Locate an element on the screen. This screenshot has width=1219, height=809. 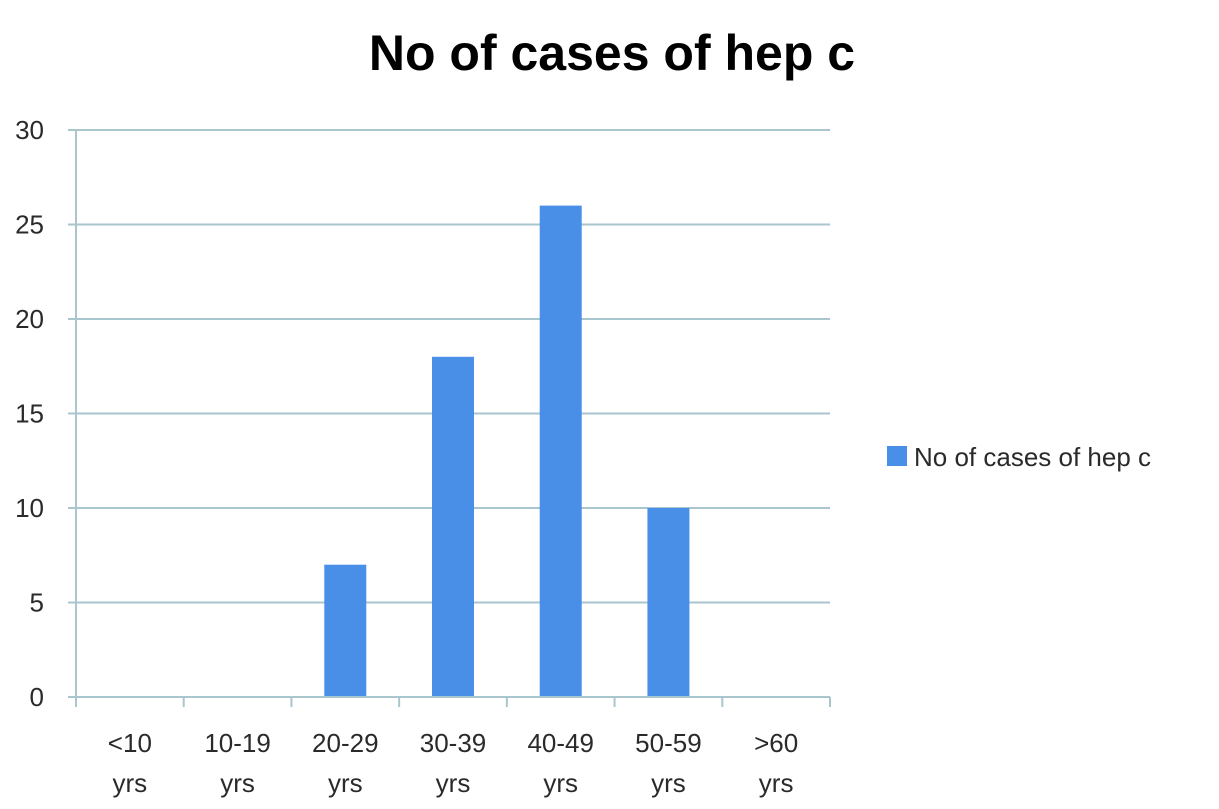
y-tick-label: 5 is located at coordinates (37, 603).